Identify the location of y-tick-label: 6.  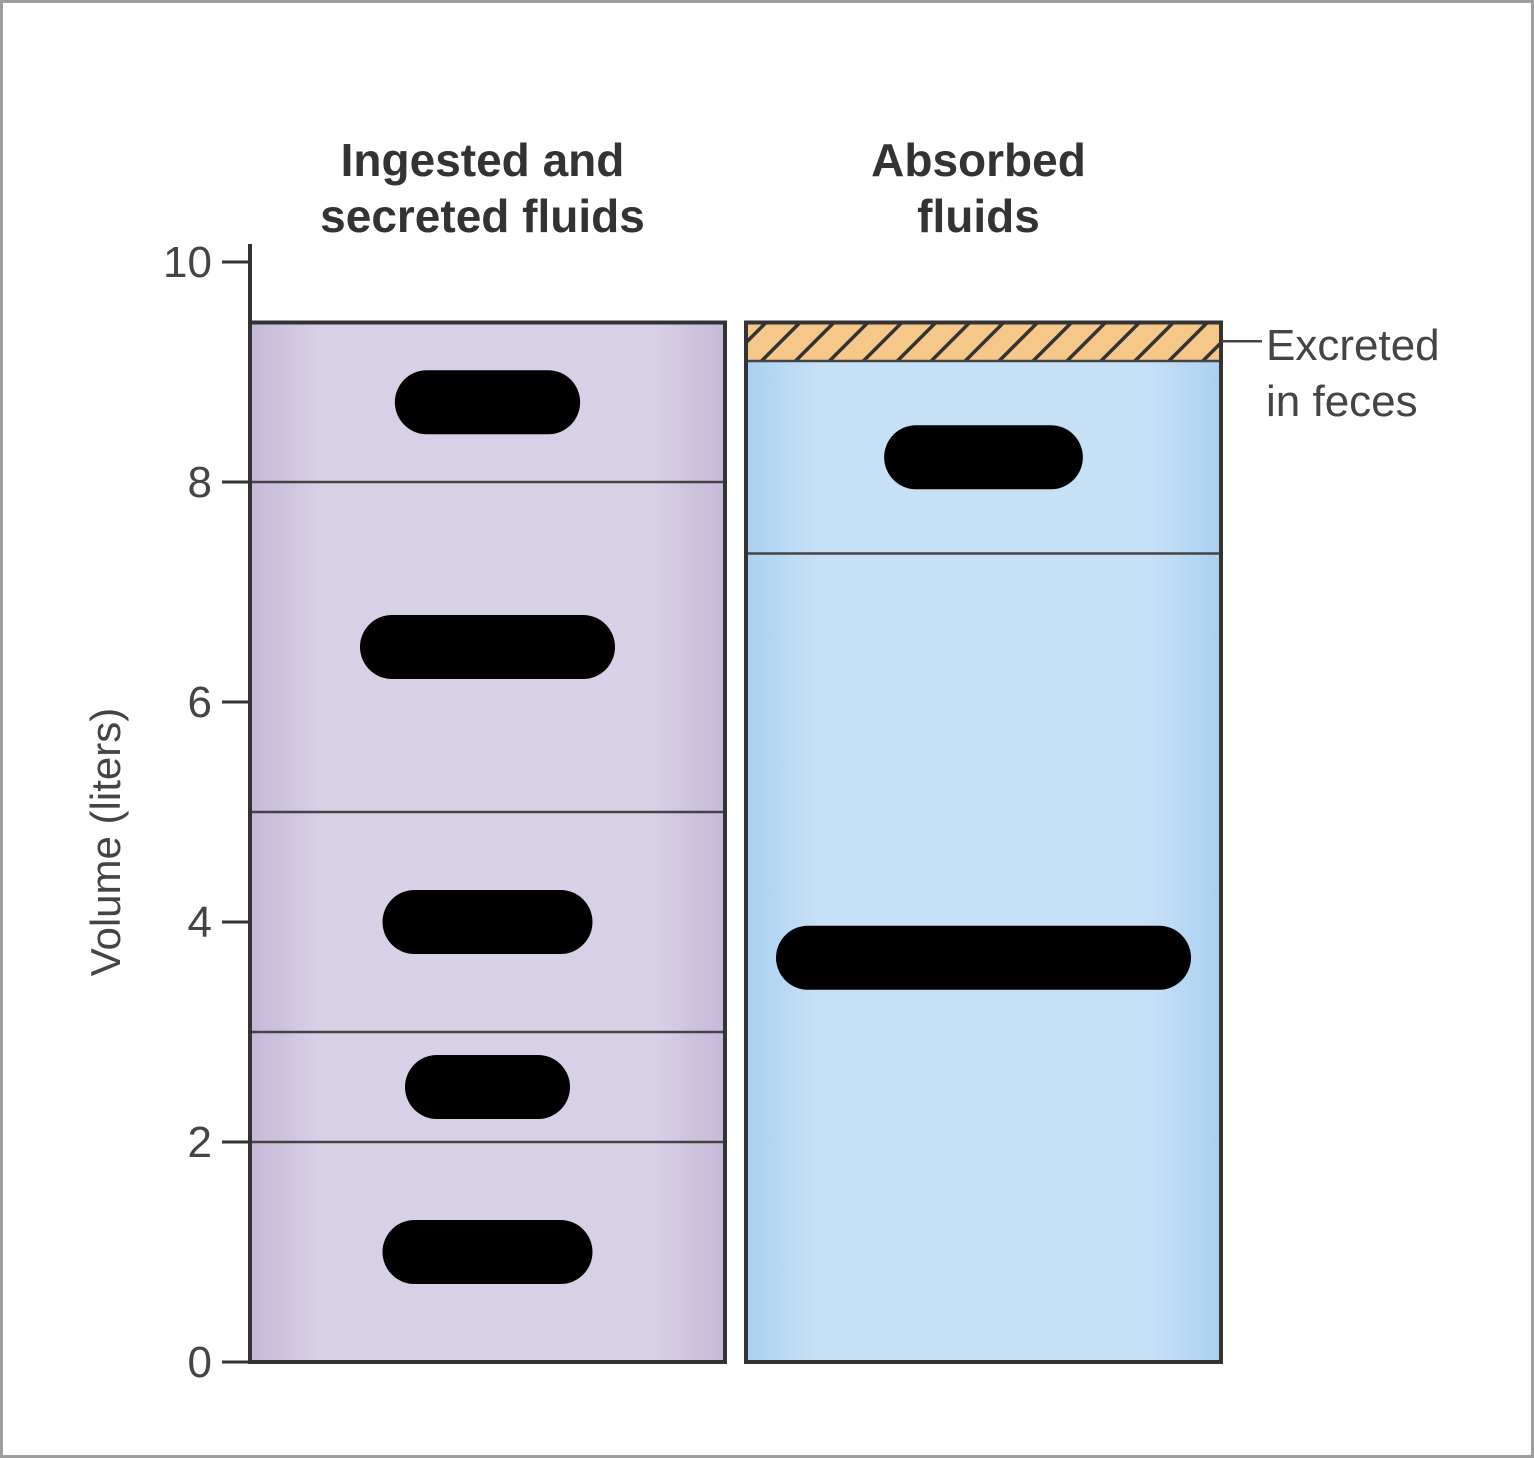
(200, 702).